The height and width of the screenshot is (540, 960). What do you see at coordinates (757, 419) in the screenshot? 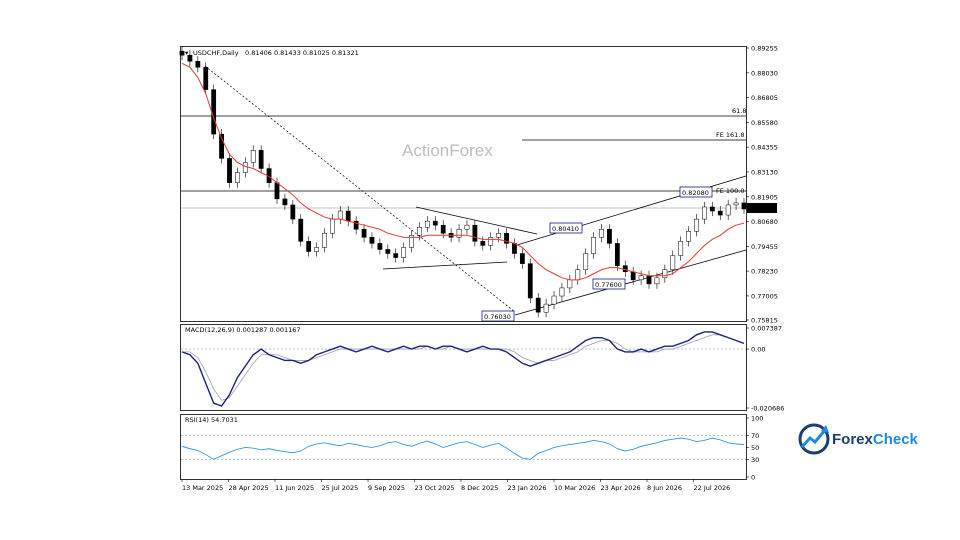
I see `rsi-axis-tick-label: 100` at bounding box center [757, 419].